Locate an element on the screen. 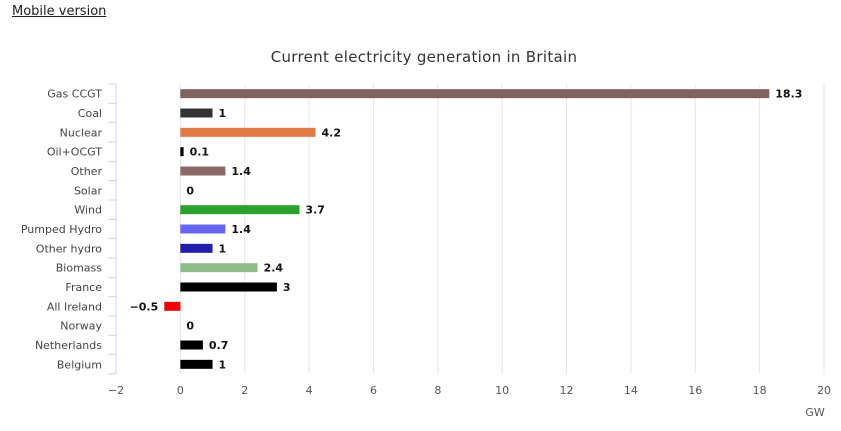 The width and height of the screenshot is (841, 431). x-axis-ticks: −2 0 2 4 6 8 10 12 14 16 18 20 is located at coordinates (469, 390).